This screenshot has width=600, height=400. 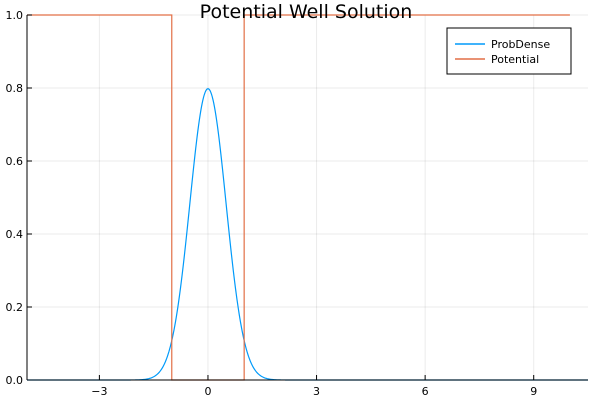 What do you see at coordinates (425, 391) in the screenshot?
I see `x-tick-label: 6` at bounding box center [425, 391].